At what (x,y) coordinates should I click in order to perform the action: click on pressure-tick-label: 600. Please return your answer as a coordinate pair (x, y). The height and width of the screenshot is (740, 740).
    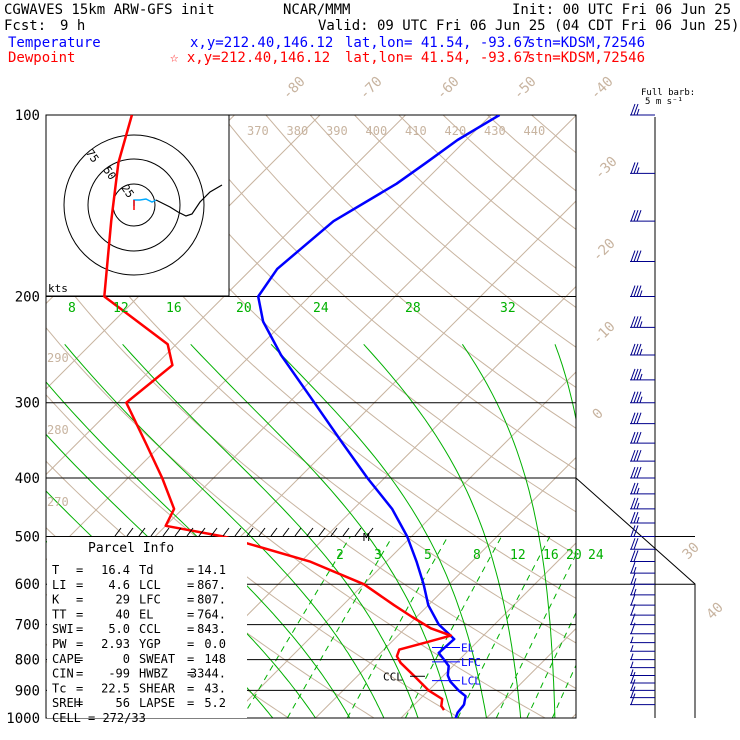
    Looking at the image, I should click on (27, 585).